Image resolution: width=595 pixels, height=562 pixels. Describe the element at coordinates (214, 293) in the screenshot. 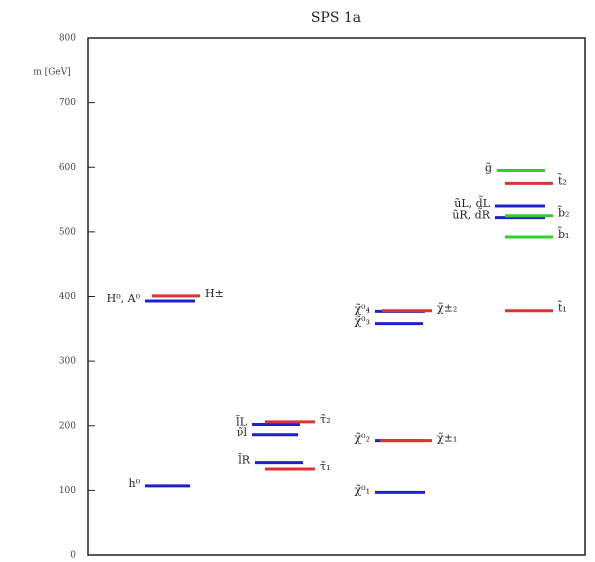

I see `level-label: H±` at that location.